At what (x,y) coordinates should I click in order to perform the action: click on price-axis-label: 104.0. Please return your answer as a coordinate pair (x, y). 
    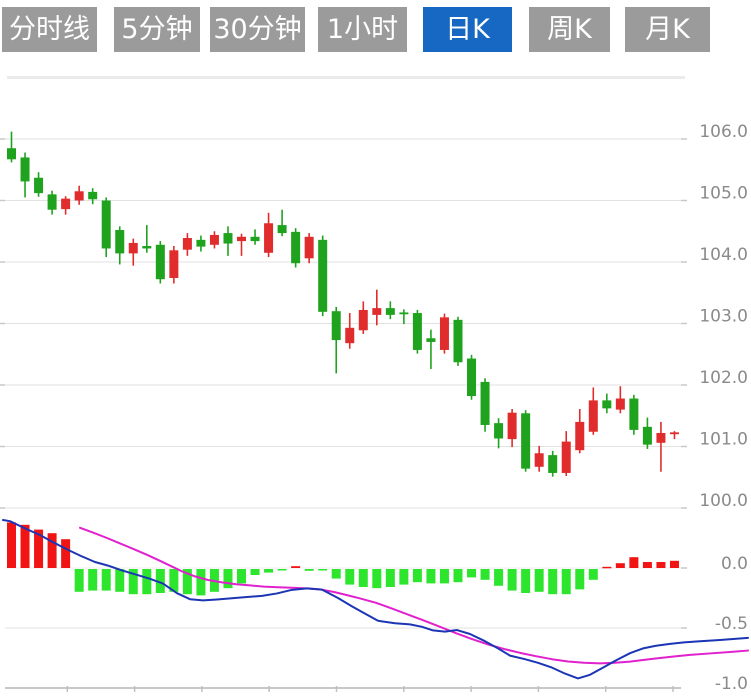
    Looking at the image, I should click on (723, 255).